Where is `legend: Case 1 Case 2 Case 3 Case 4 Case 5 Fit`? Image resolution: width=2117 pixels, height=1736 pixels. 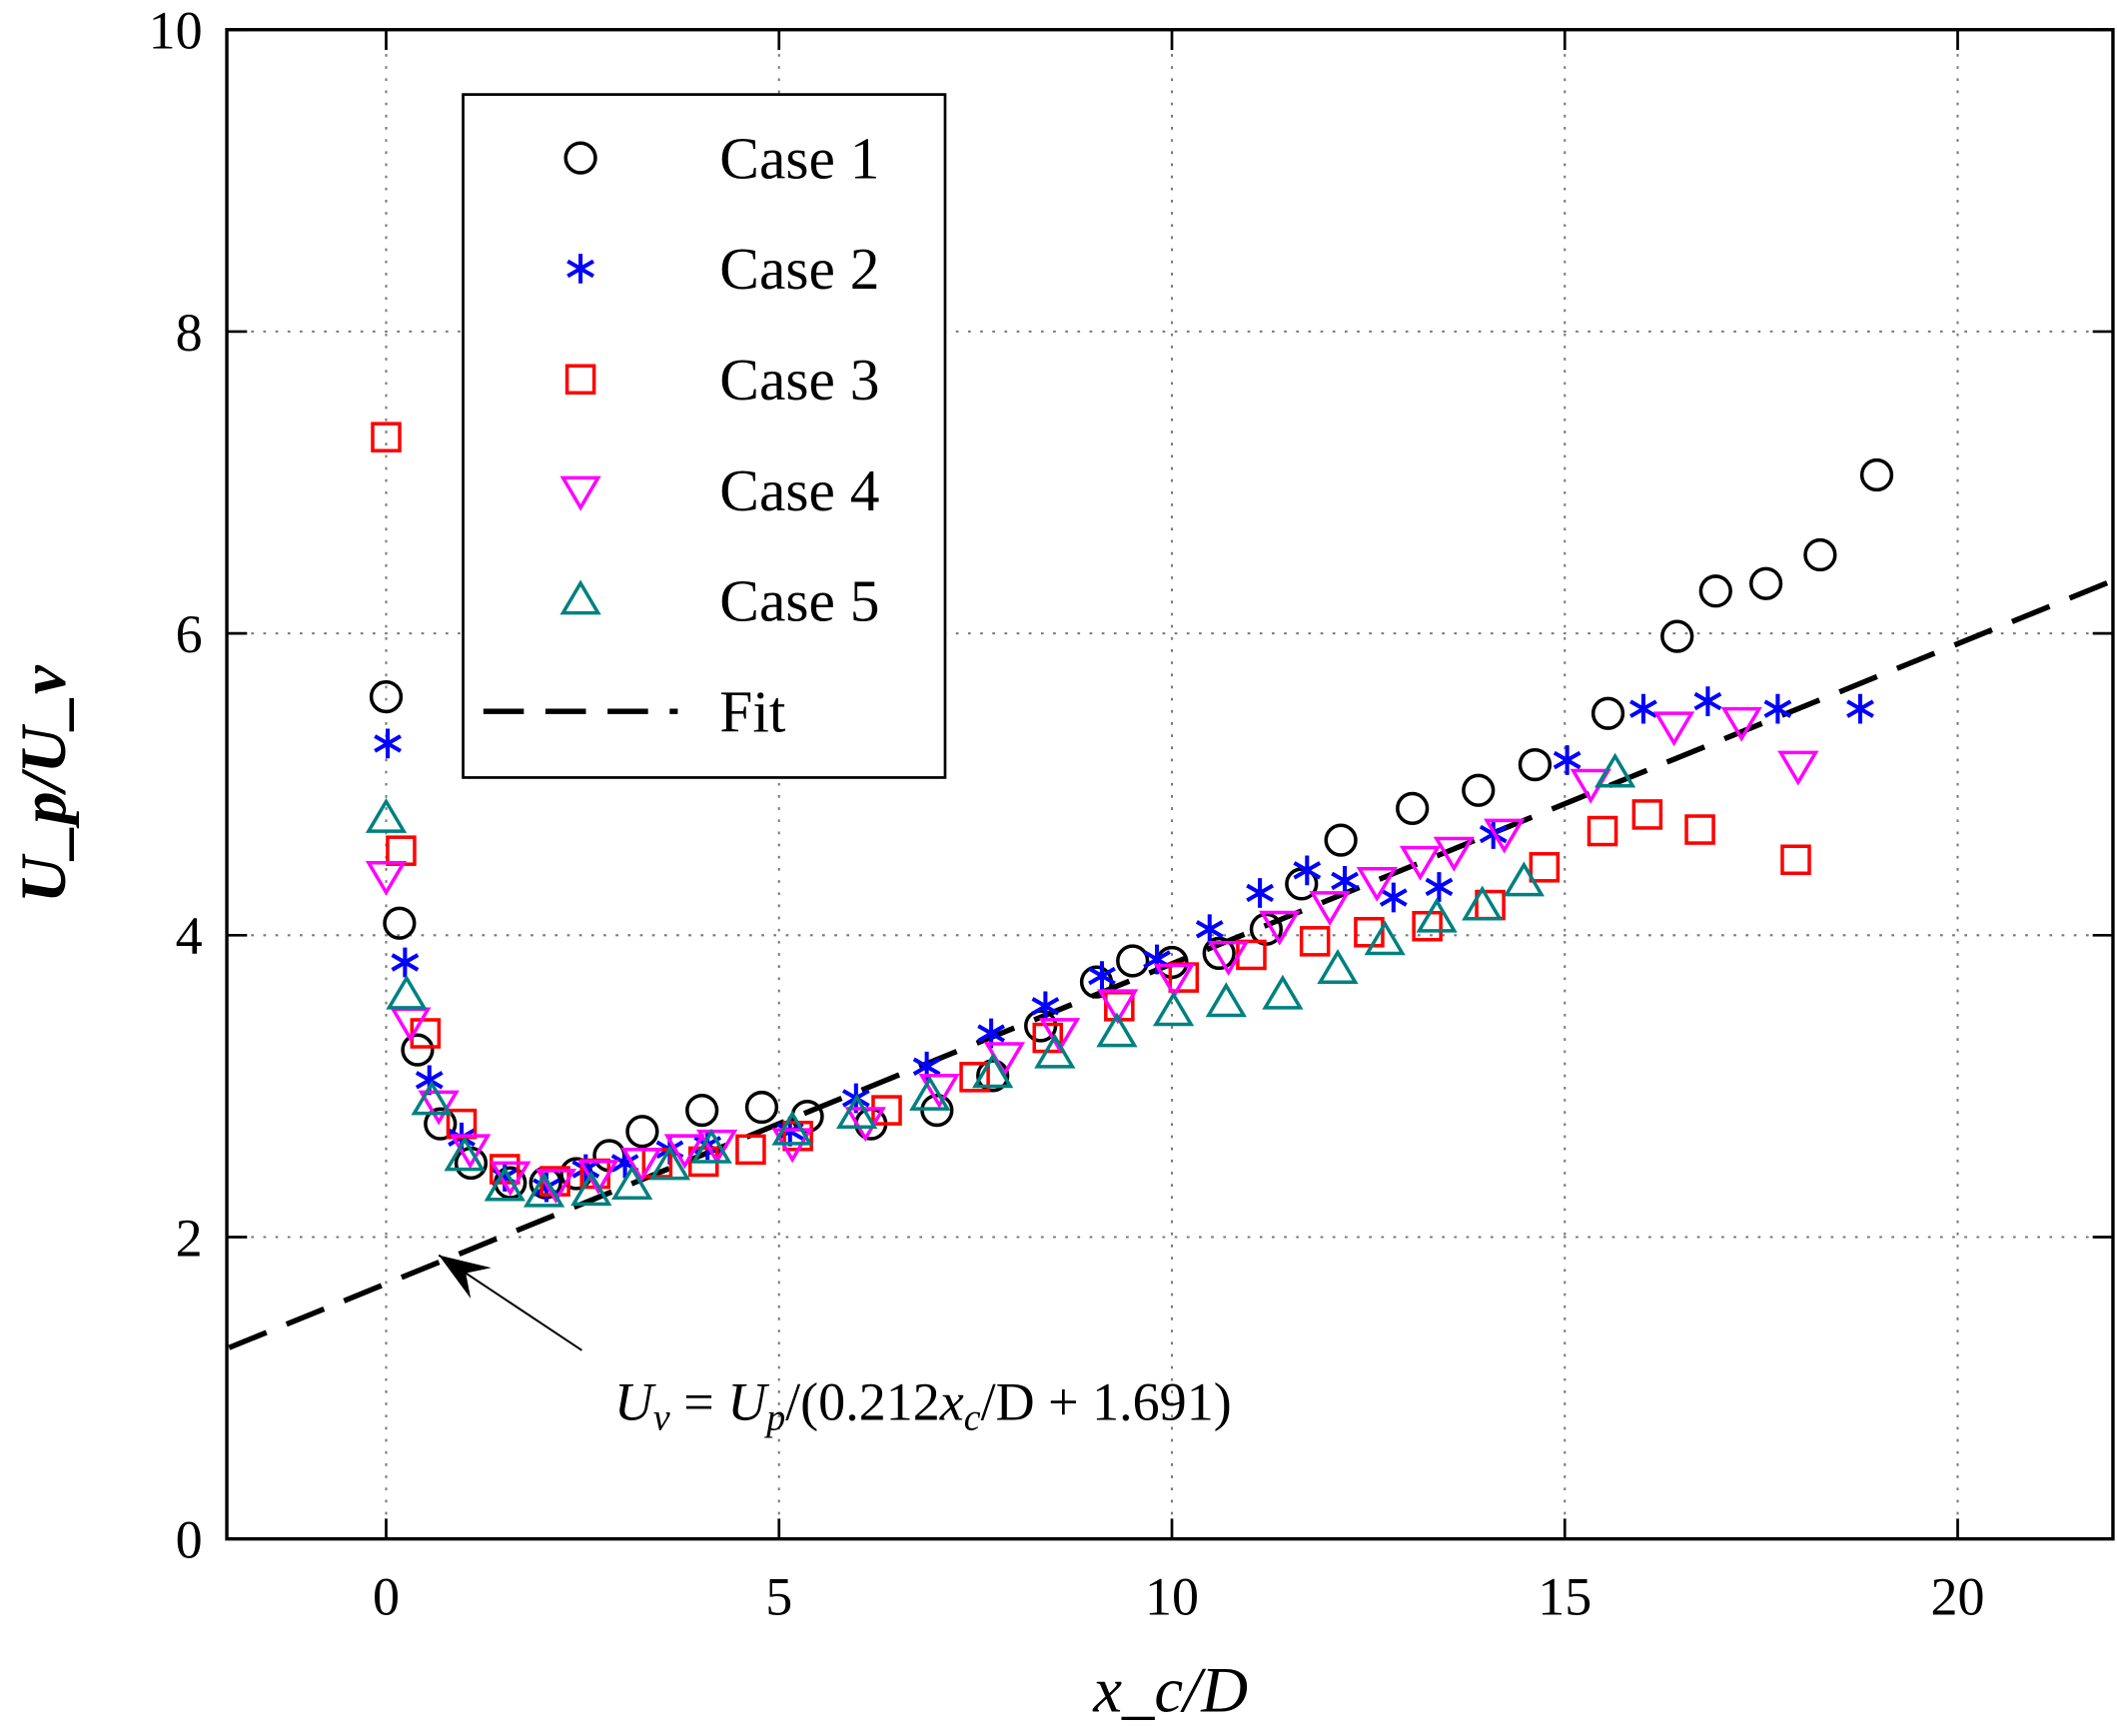
legend: Case 1 Case 2 Case 3 Case 4 Case 5 Fit is located at coordinates (704, 436).